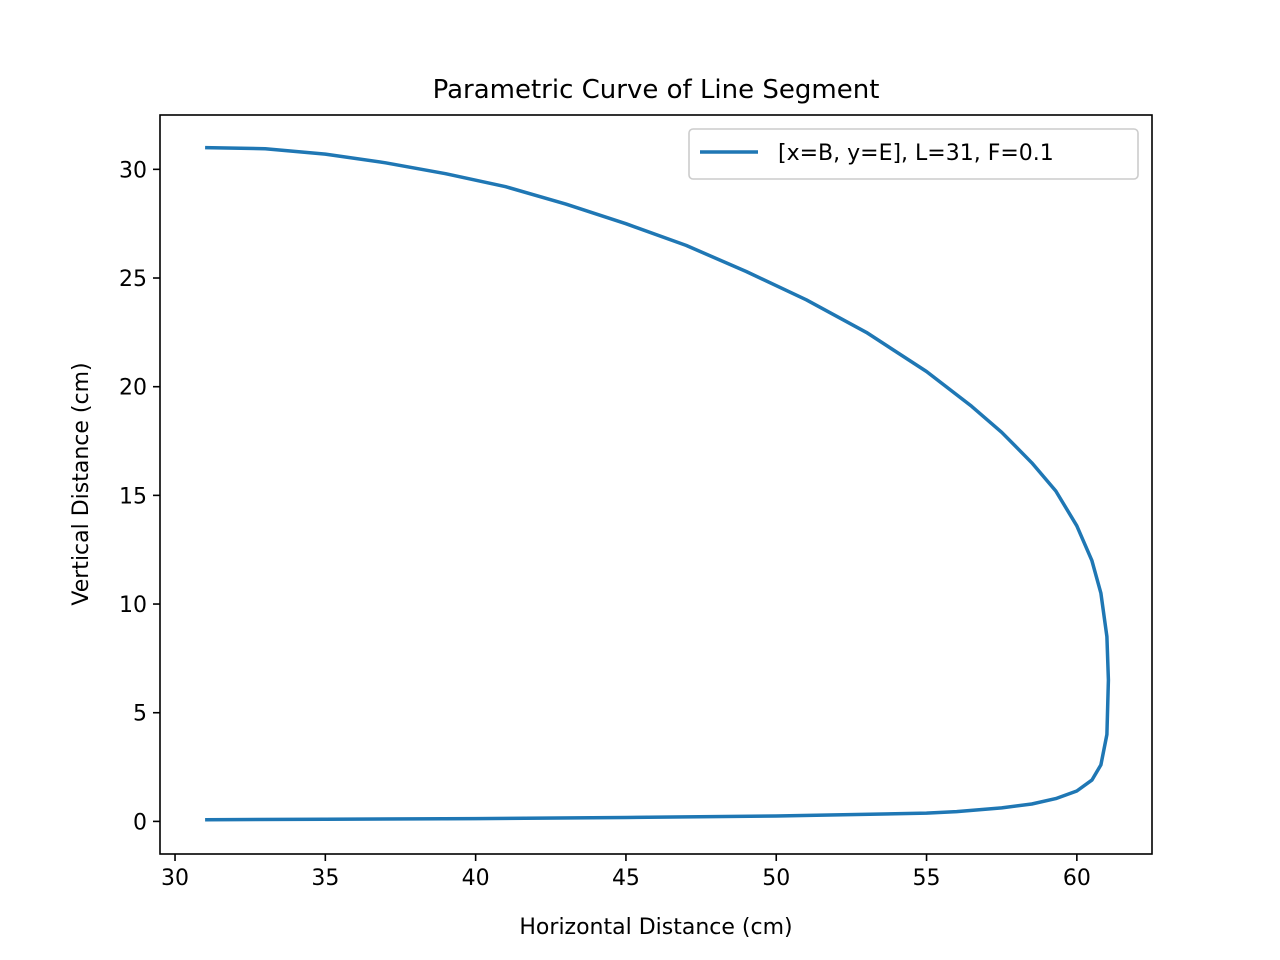 Image resolution: width=1280 pixels, height=960 pixels. I want to click on y-axis: 0 5 10 15 20 25 30, so click(139, 496).